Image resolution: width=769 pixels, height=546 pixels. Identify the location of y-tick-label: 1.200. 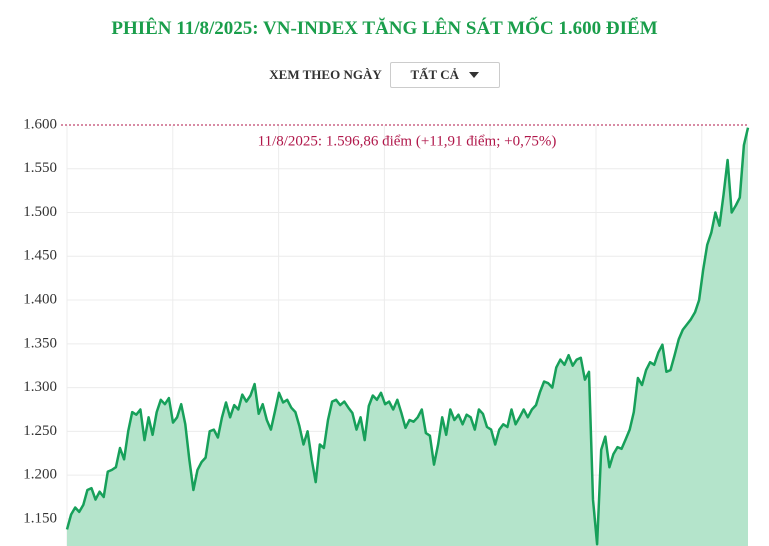
(40, 475).